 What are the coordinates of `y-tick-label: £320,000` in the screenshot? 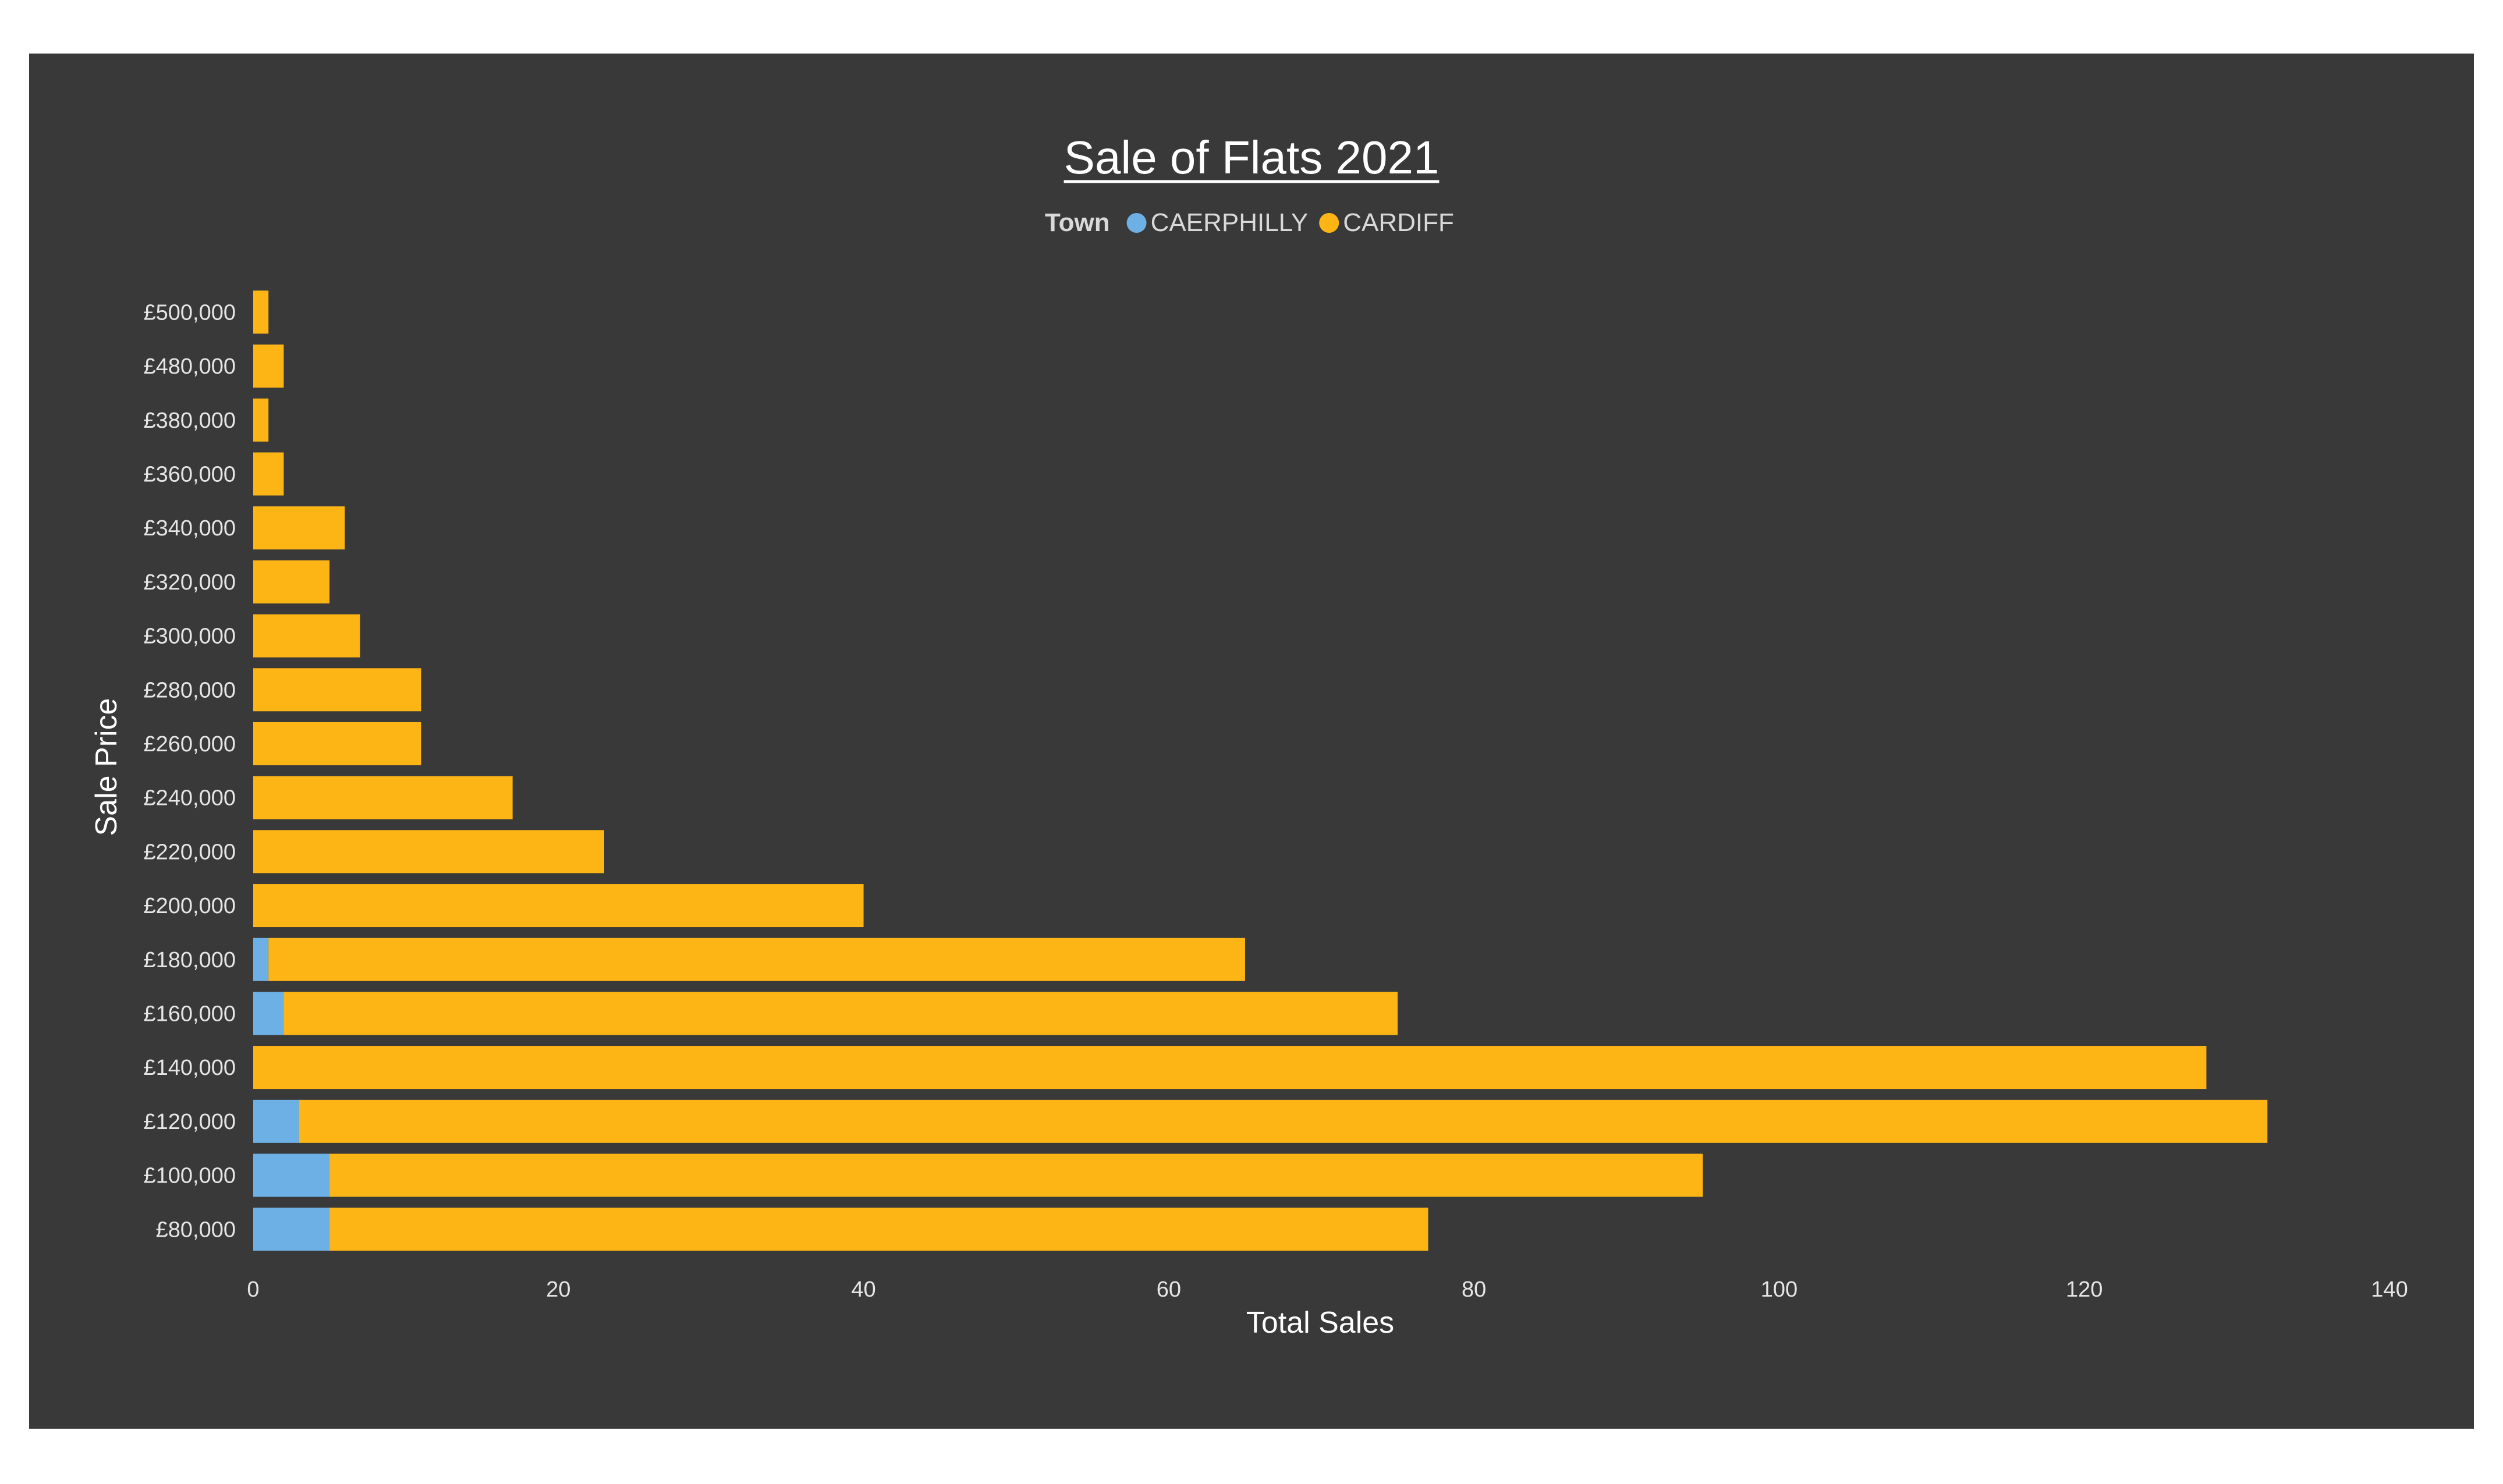 It's located at (190, 582).